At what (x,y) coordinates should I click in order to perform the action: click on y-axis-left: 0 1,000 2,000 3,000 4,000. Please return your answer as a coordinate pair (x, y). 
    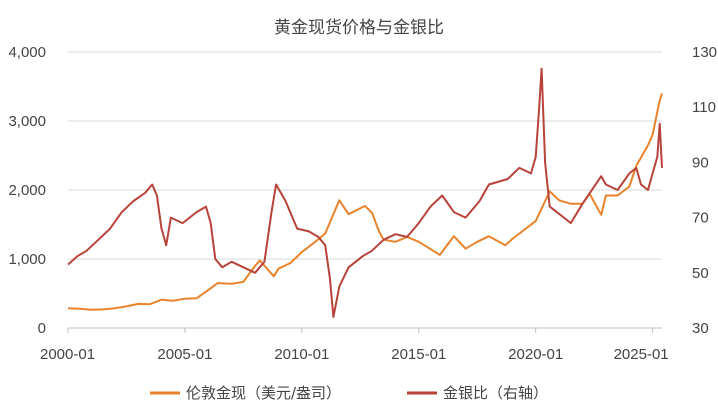
    Looking at the image, I should click on (27, 190).